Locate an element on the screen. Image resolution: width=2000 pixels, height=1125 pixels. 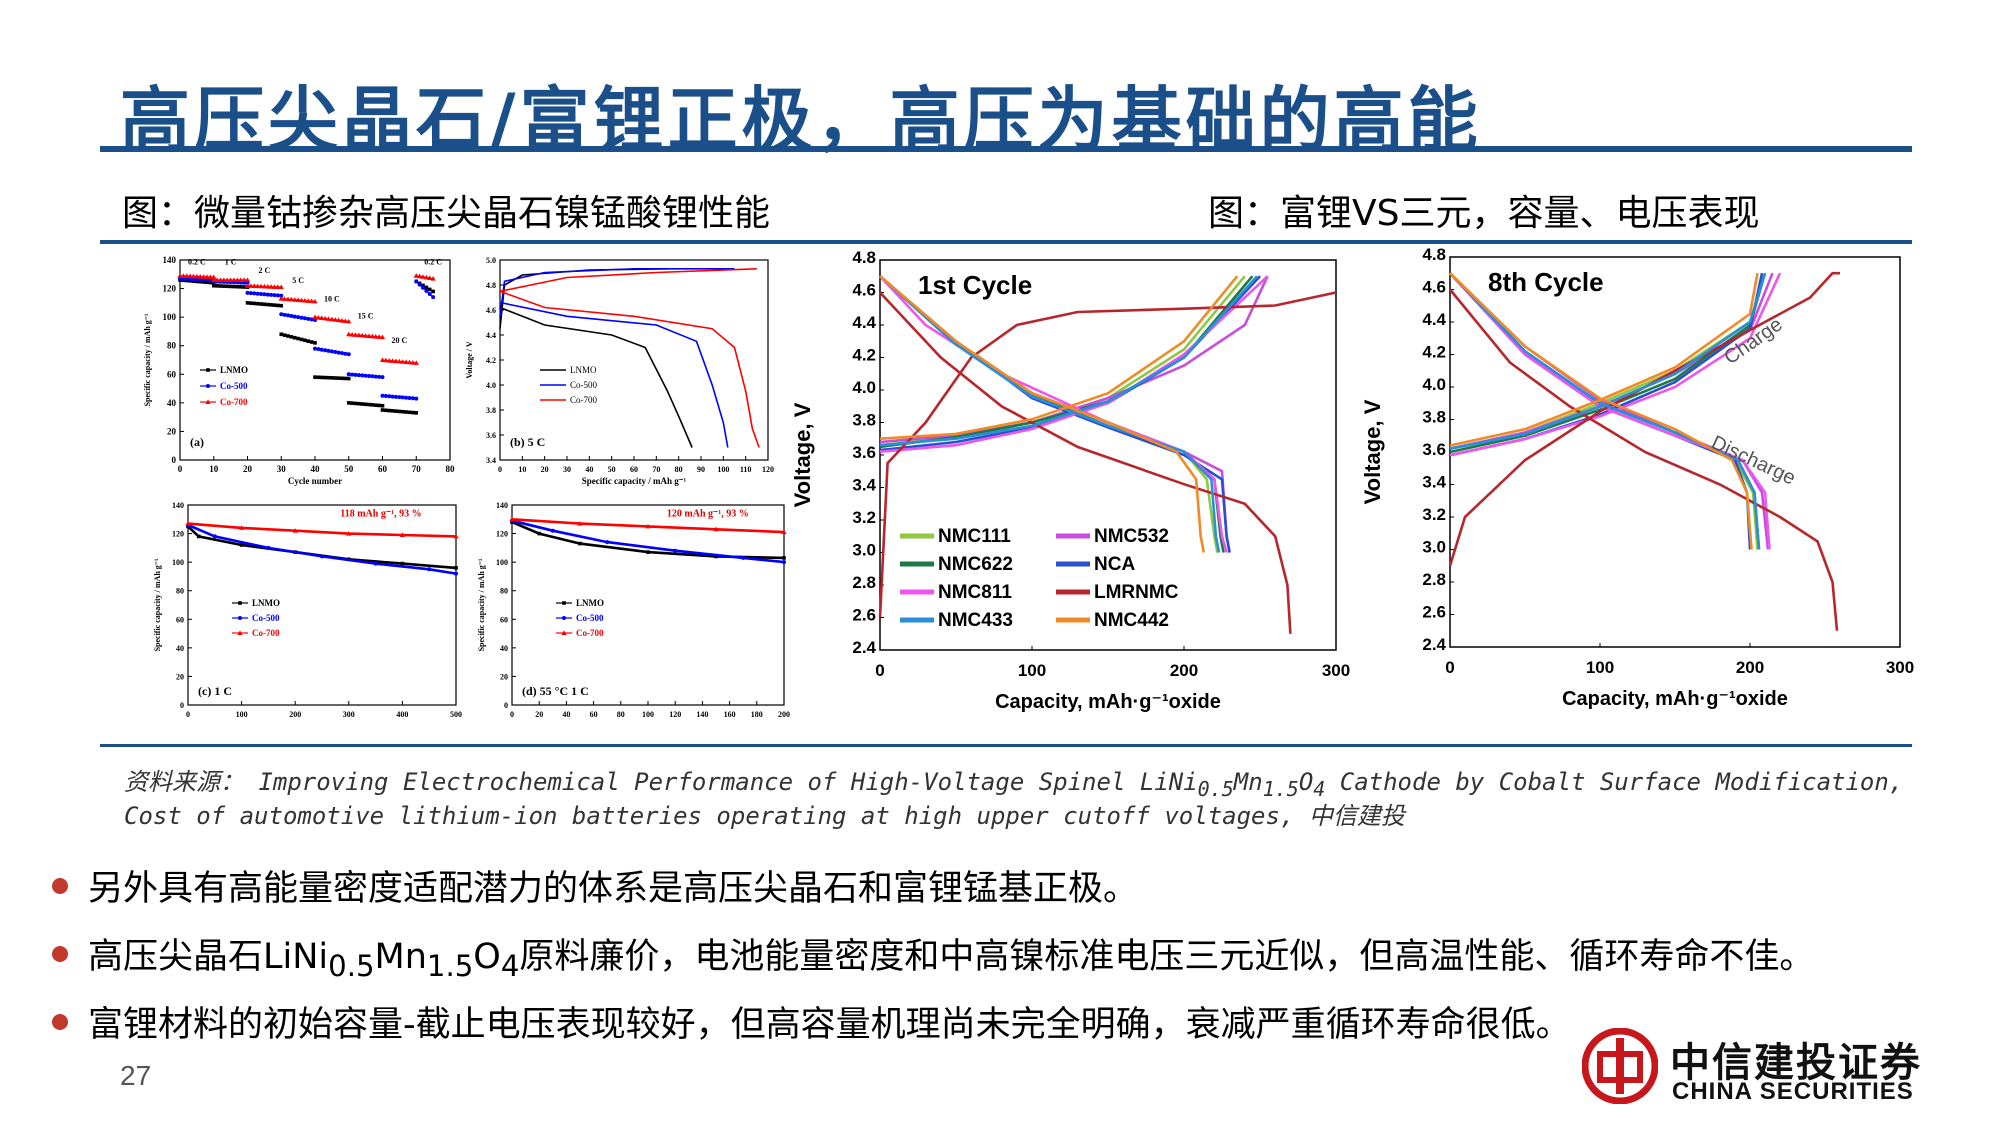
y-tick-label: 60 is located at coordinates (180, 619).